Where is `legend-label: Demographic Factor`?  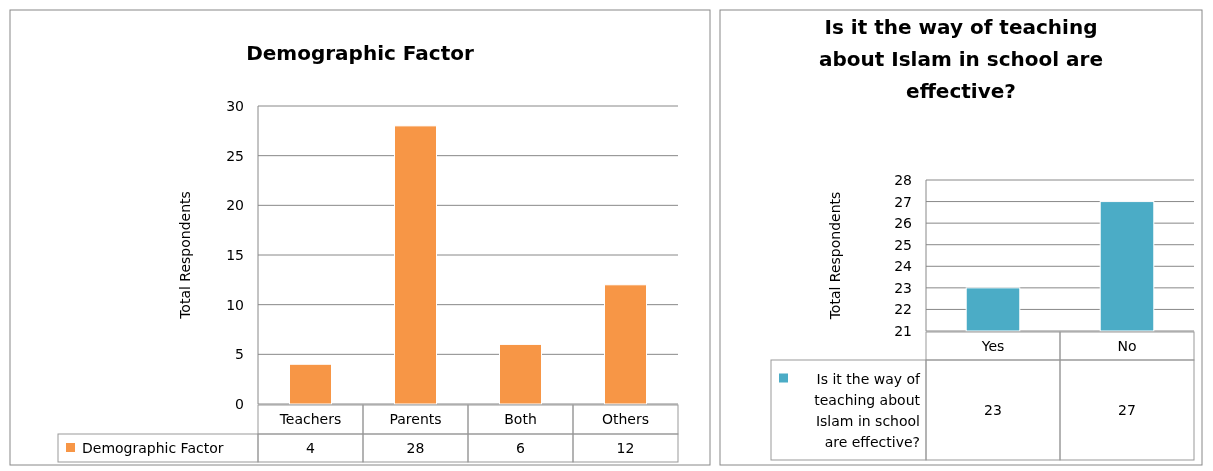
legend-label: Demographic Factor is located at coordinates (153, 448).